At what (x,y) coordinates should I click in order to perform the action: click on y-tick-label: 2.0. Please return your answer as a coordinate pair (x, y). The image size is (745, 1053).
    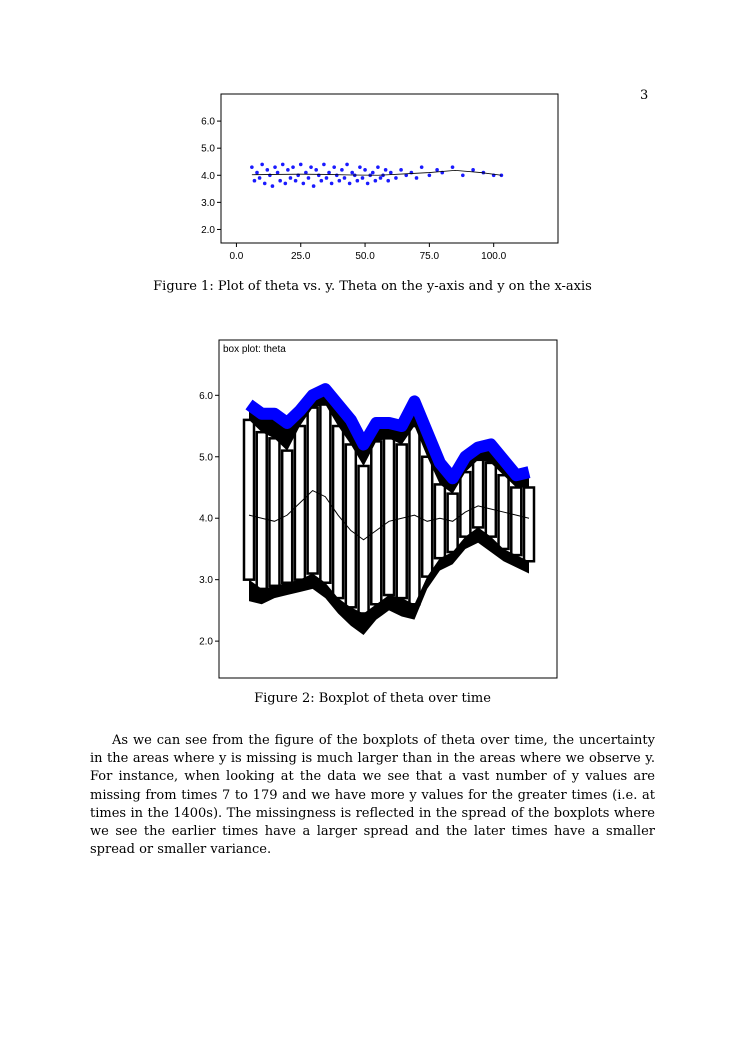
    Looking at the image, I should click on (208, 230).